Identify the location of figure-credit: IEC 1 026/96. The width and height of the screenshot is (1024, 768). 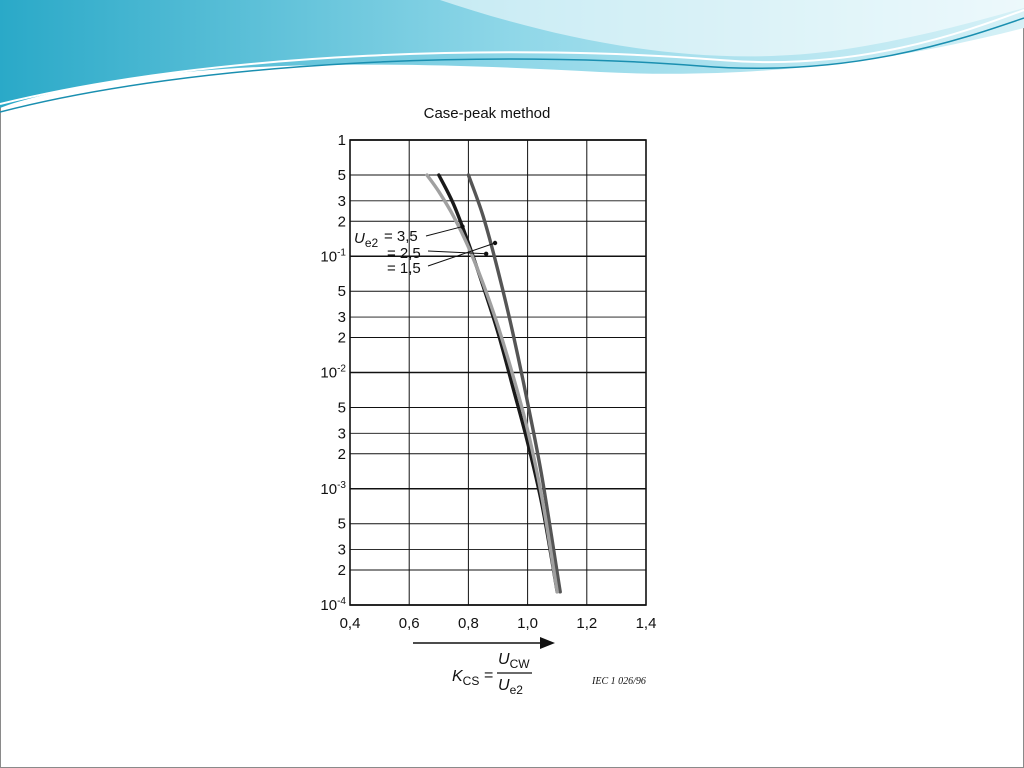
(618, 681).